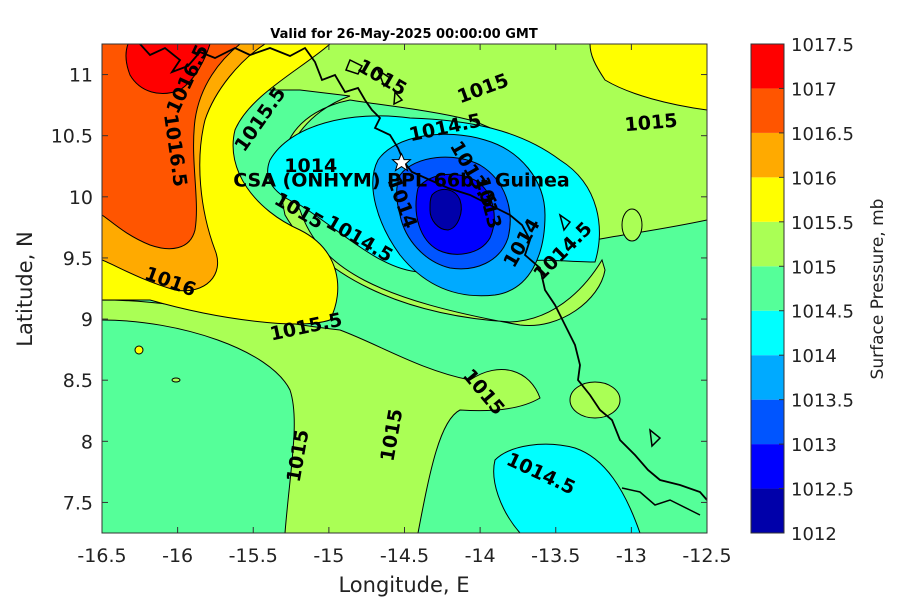  I want to click on x-tick-label: -15.5, so click(253, 556).